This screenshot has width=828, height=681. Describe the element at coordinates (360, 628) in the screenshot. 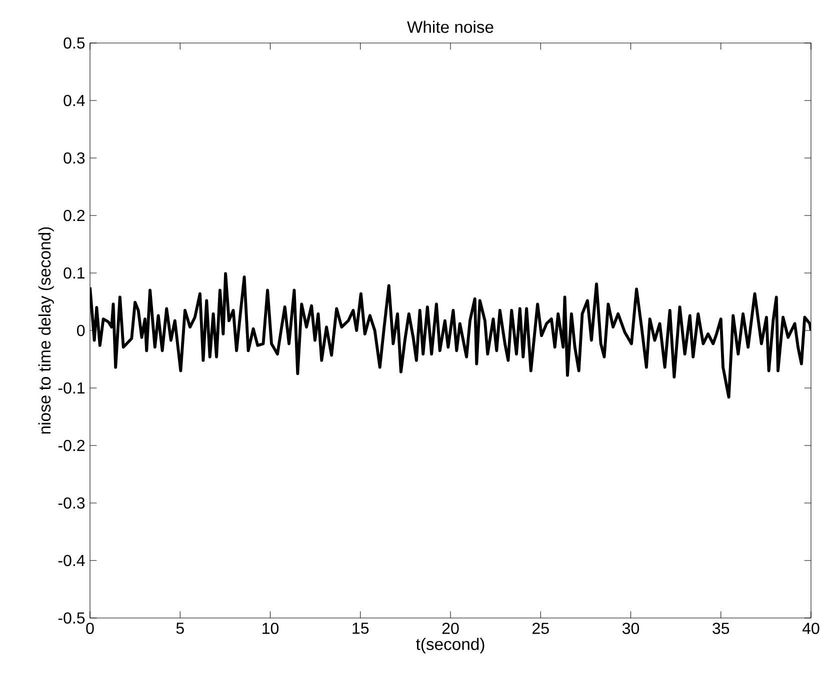

I see `x-tick-label: 15` at that location.